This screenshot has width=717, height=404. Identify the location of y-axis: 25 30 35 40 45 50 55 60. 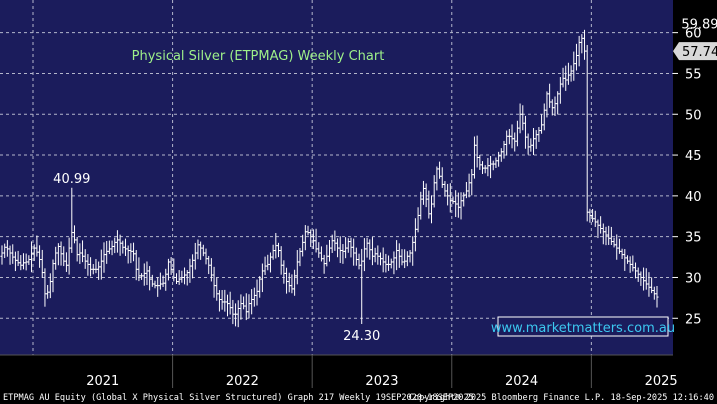
(687, 177).